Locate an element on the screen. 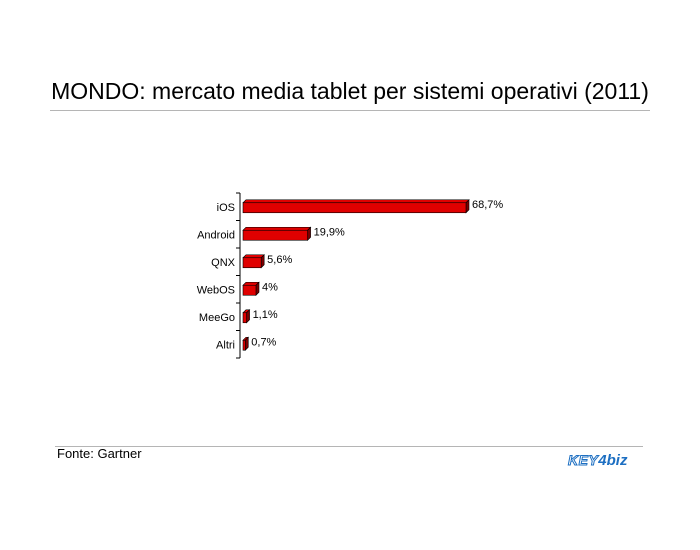  value-label: 19,9% is located at coordinates (329, 232).